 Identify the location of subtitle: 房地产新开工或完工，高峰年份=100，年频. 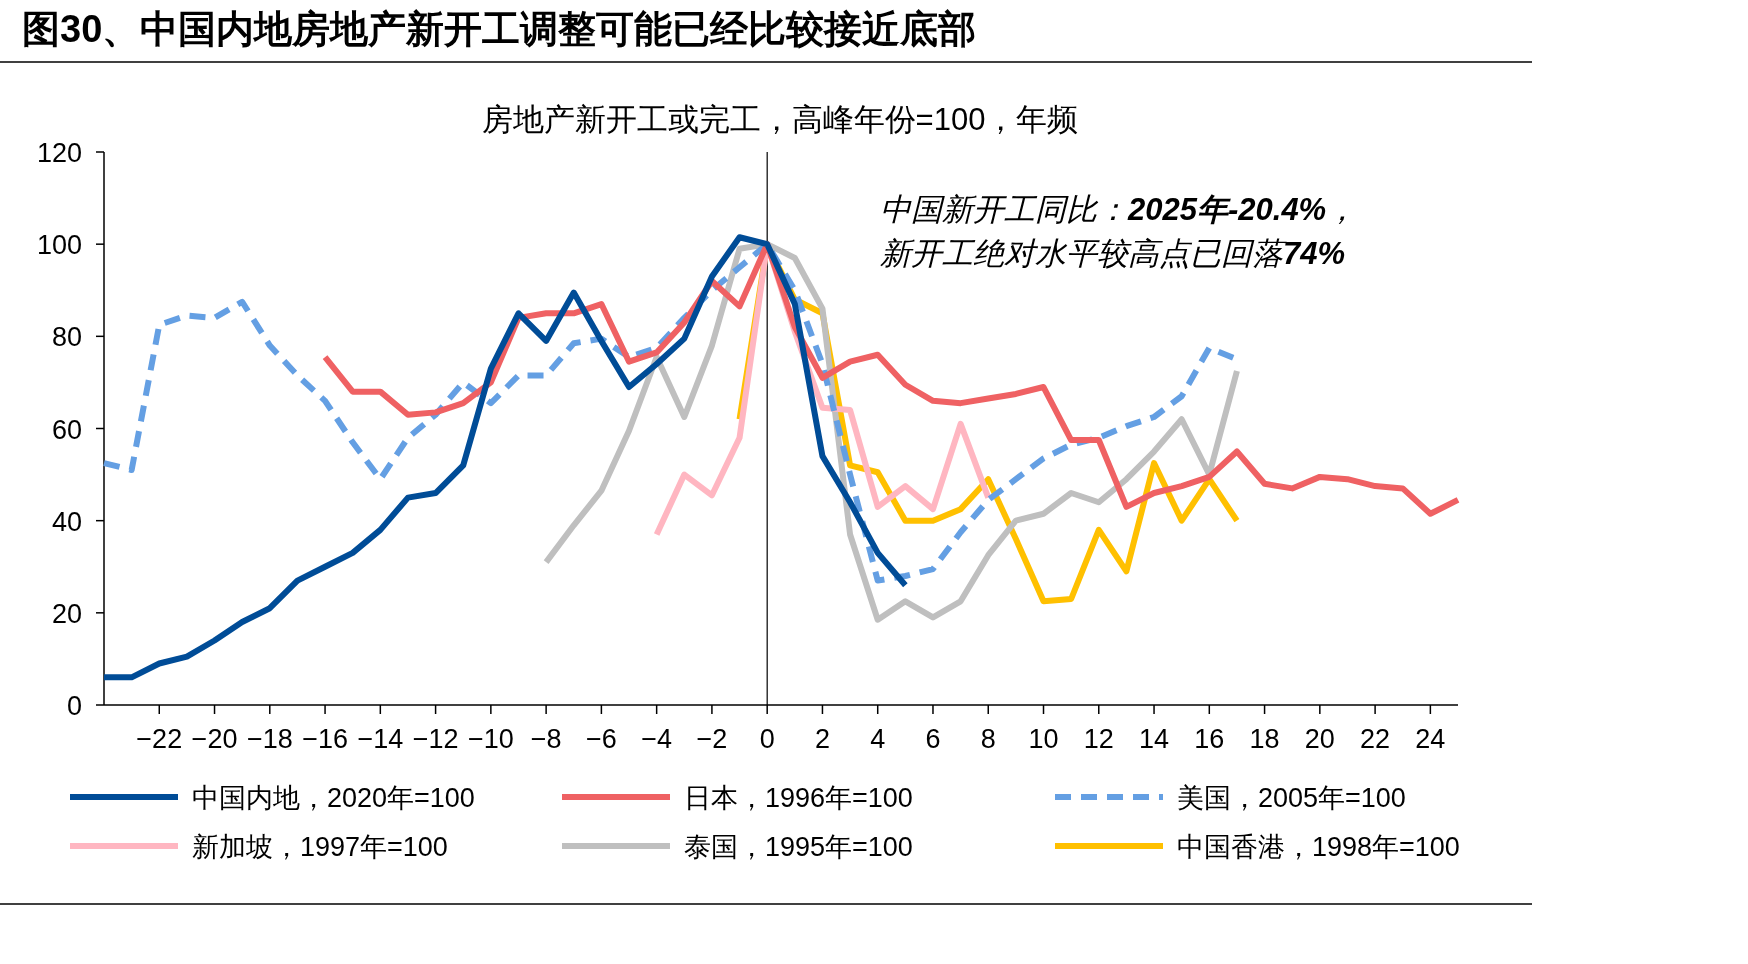
(780, 119).